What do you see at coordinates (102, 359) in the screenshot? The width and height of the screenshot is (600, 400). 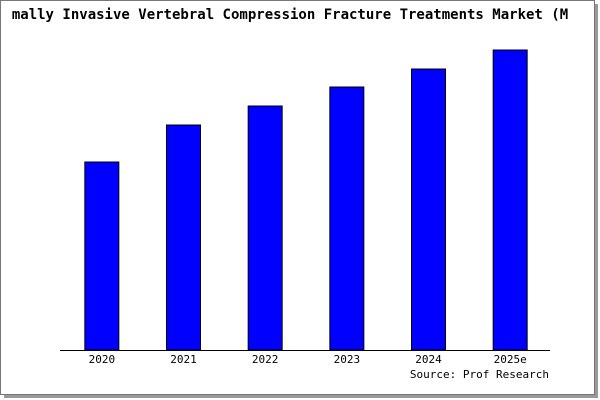 I see `x-tick-label: 2020` at bounding box center [102, 359].